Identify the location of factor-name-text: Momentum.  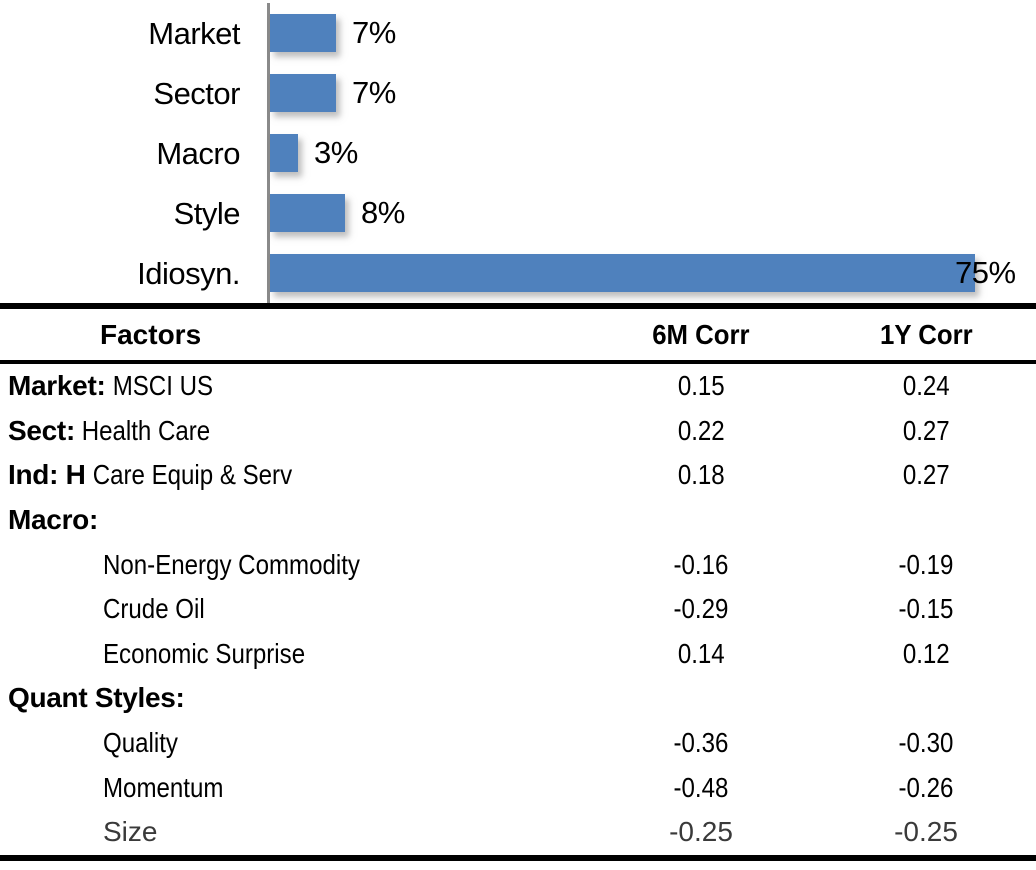
(163, 787).